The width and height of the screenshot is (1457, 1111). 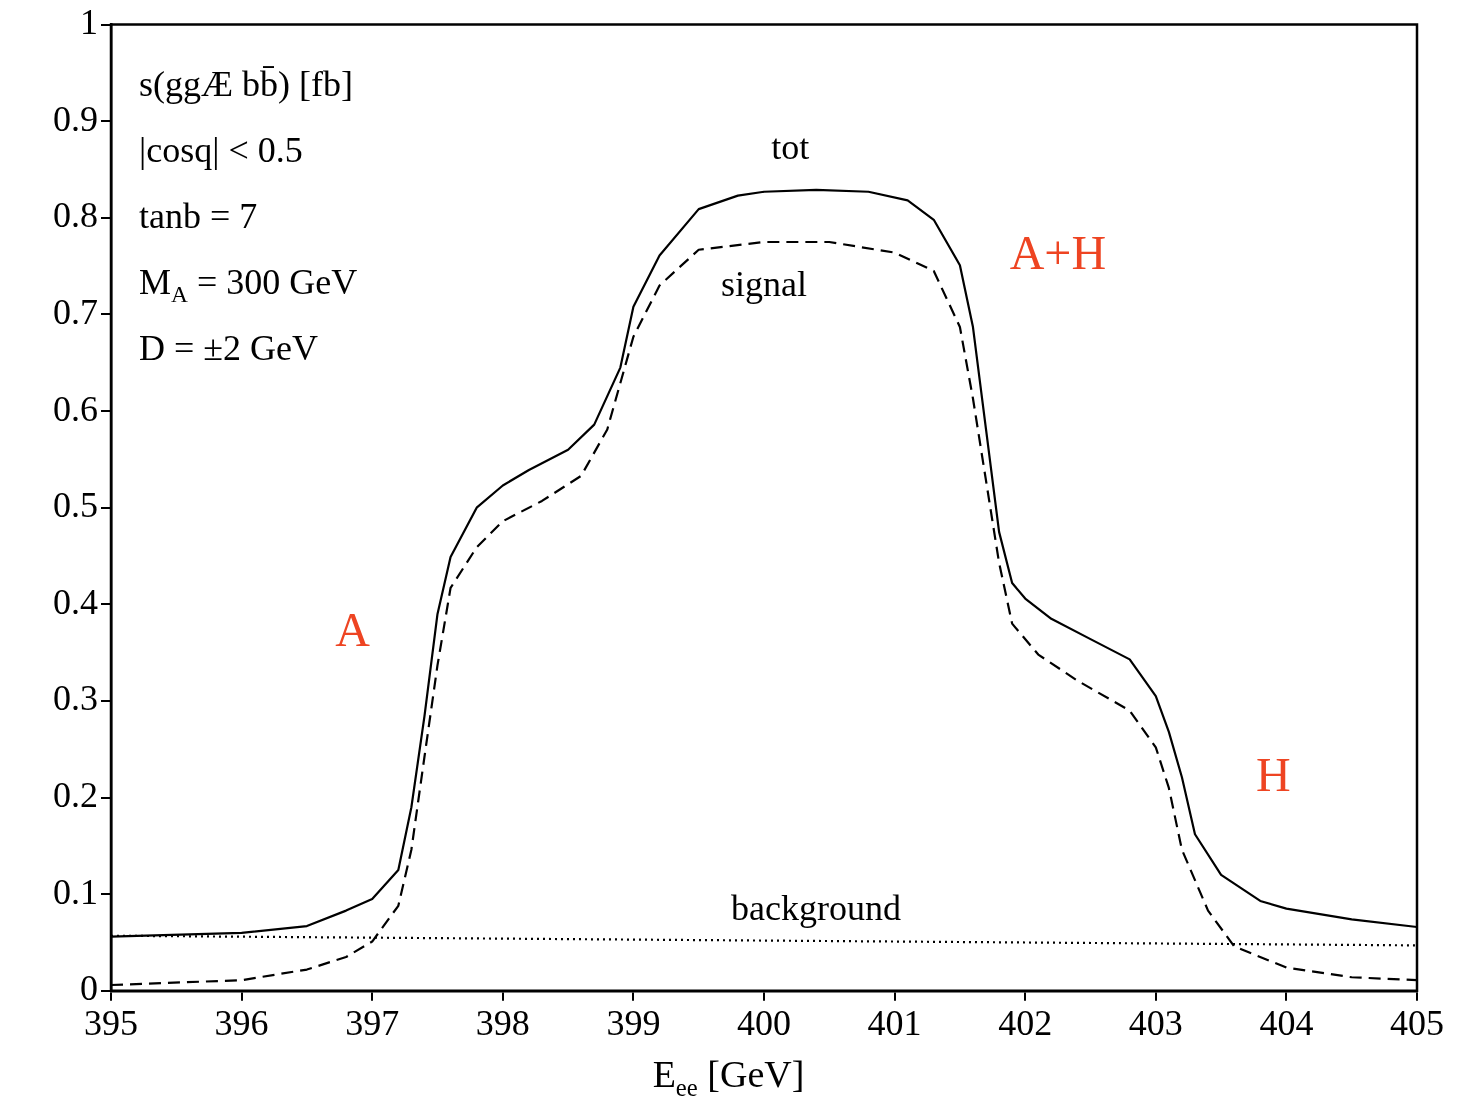 What do you see at coordinates (221, 150) in the screenshot?
I see `annotation: |cosq| < 0.5` at bounding box center [221, 150].